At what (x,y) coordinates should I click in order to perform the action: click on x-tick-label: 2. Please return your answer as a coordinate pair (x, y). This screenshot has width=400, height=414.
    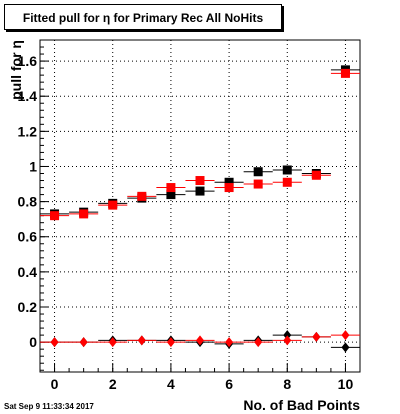
    Looking at the image, I should click on (113, 384).